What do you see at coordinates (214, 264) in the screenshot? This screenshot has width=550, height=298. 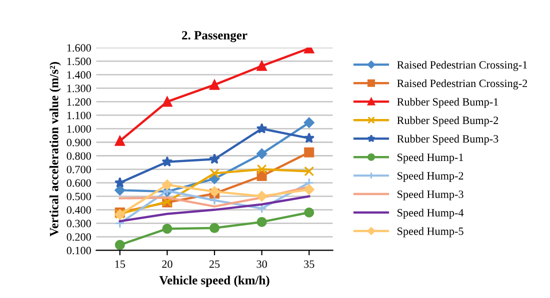 I see `x-tick-label: 25` at bounding box center [214, 264].